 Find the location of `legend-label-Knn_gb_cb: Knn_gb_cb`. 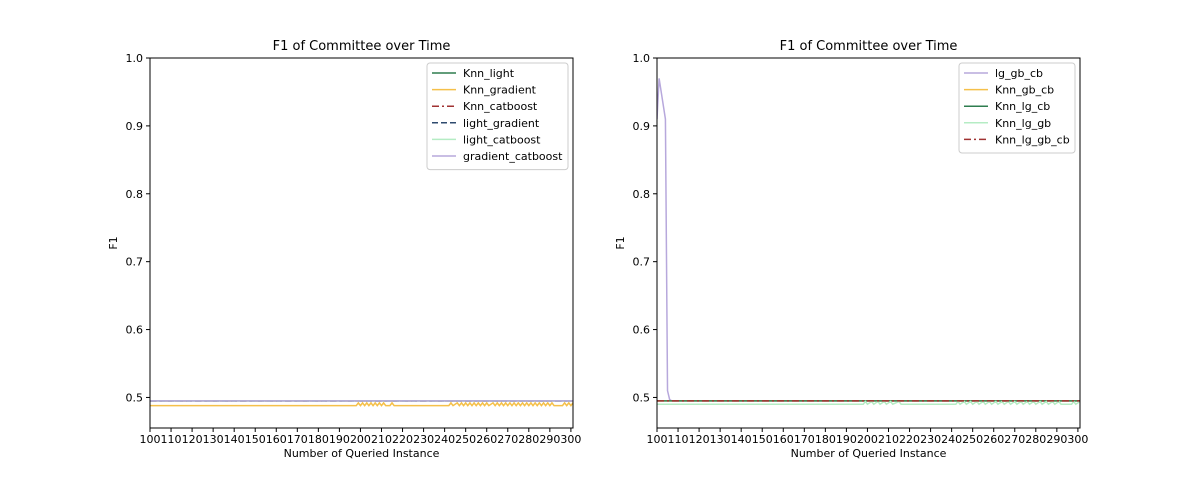

legend-label-Knn_gb_cb: Knn_gb_cb is located at coordinates (1024, 90).